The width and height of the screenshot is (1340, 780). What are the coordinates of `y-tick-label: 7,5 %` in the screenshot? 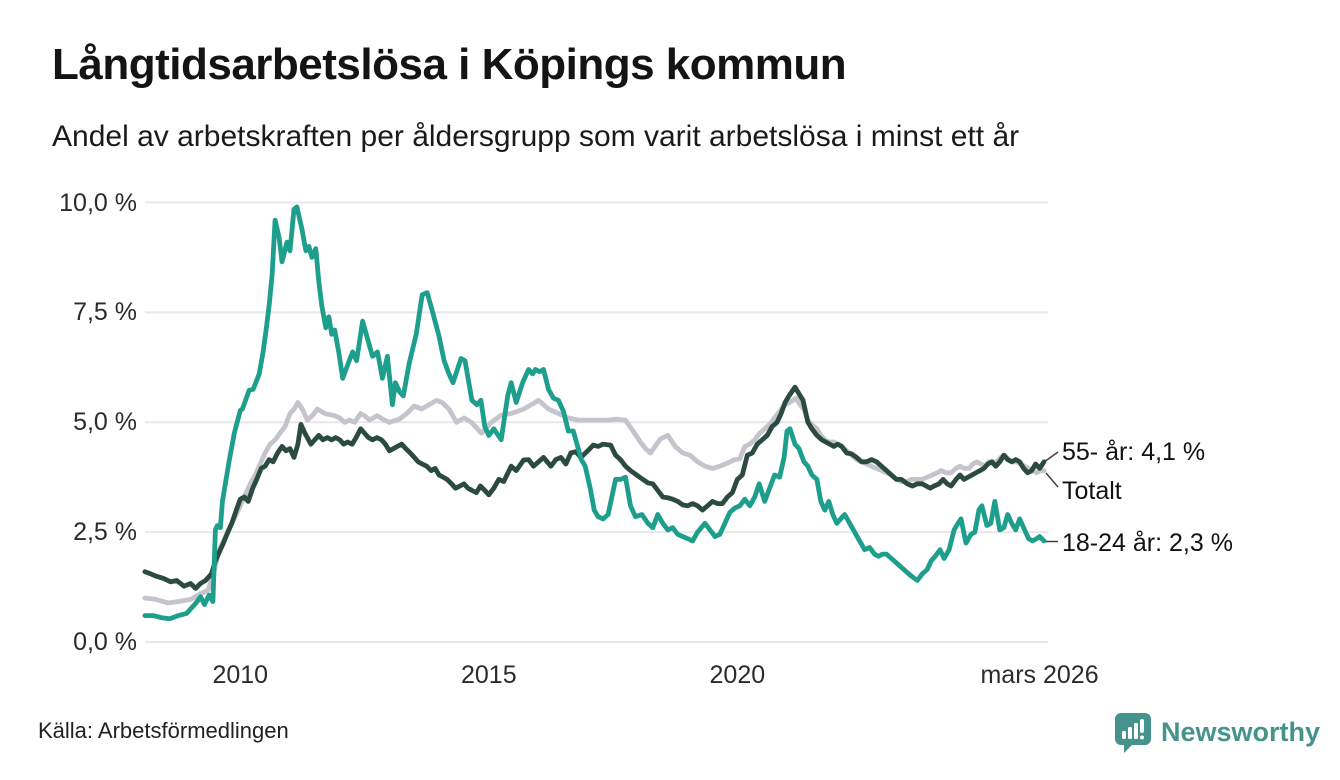 It's located at (105, 312).